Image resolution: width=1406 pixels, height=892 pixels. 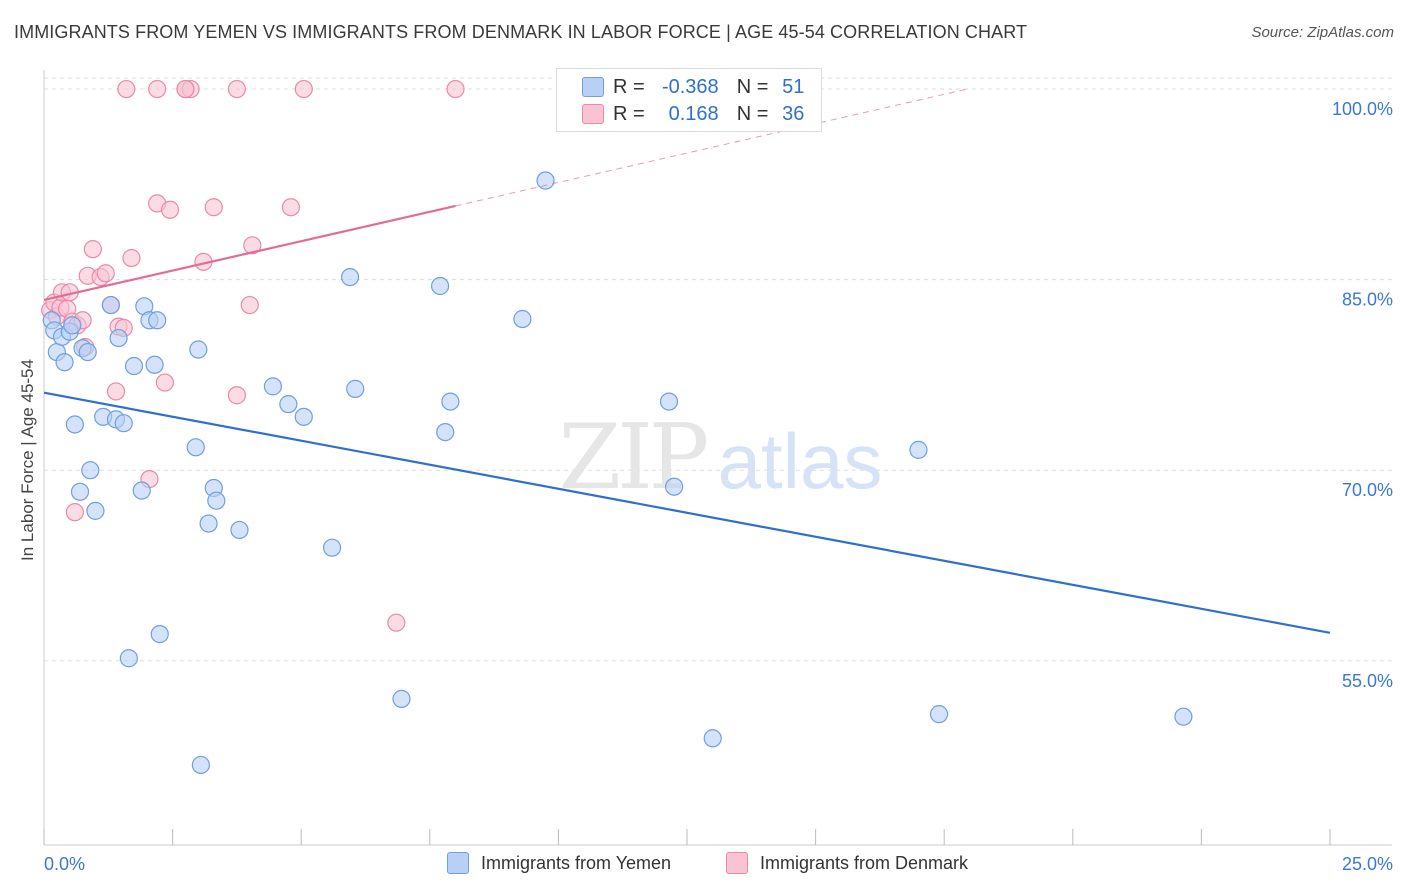 I want to click on watermark-zip: ZIP, so click(x=633, y=457).